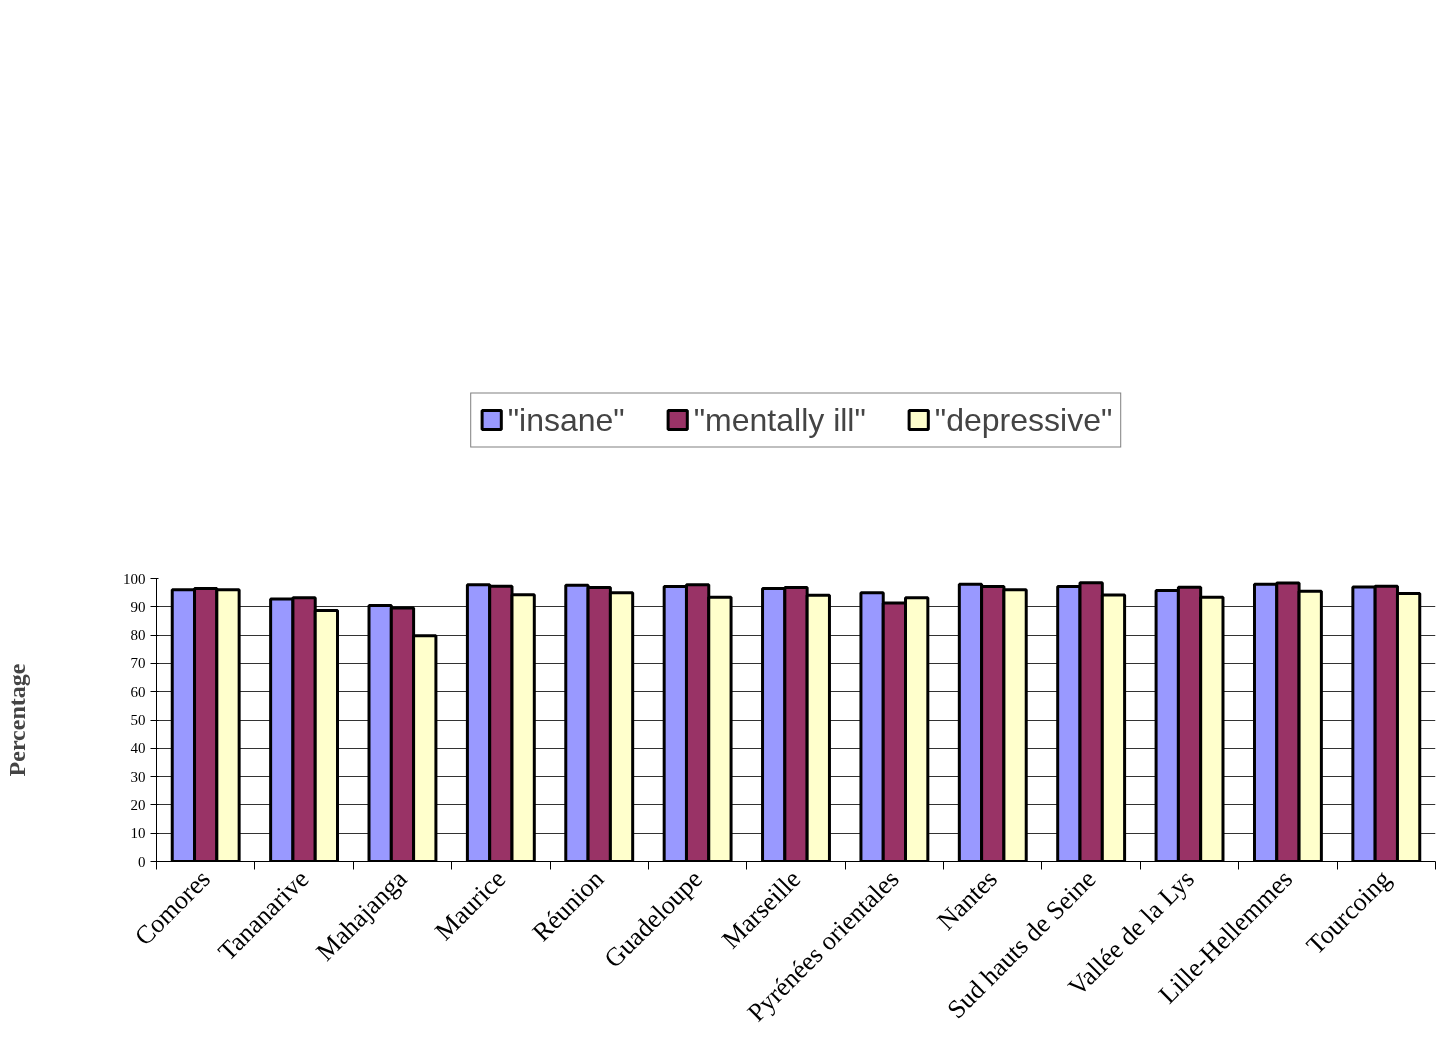  What do you see at coordinates (134, 578) in the screenshot?
I see `y-tick-label: 100` at bounding box center [134, 578].